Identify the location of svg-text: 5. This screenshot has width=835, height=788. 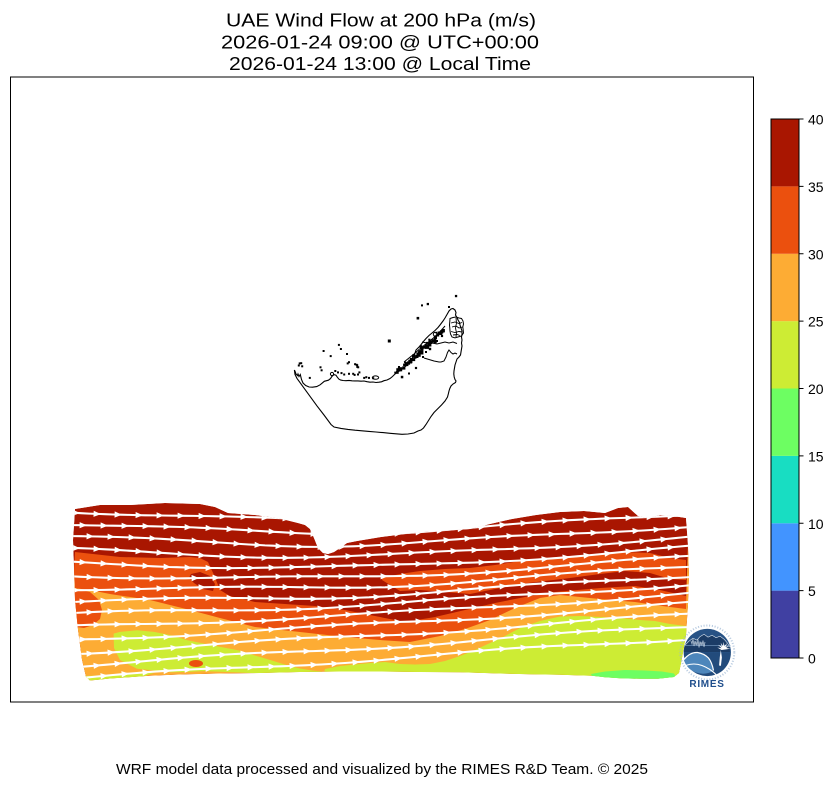
(812, 591).